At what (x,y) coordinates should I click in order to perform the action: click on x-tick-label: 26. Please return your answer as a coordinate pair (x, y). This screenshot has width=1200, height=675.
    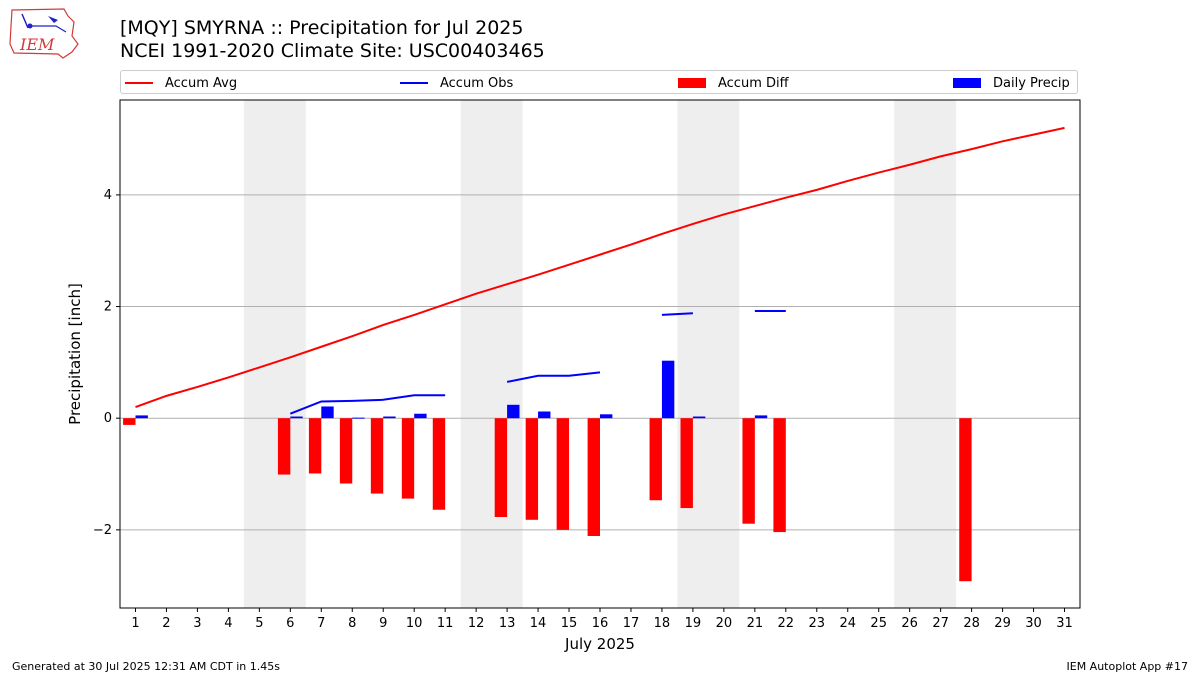
    Looking at the image, I should click on (909, 623).